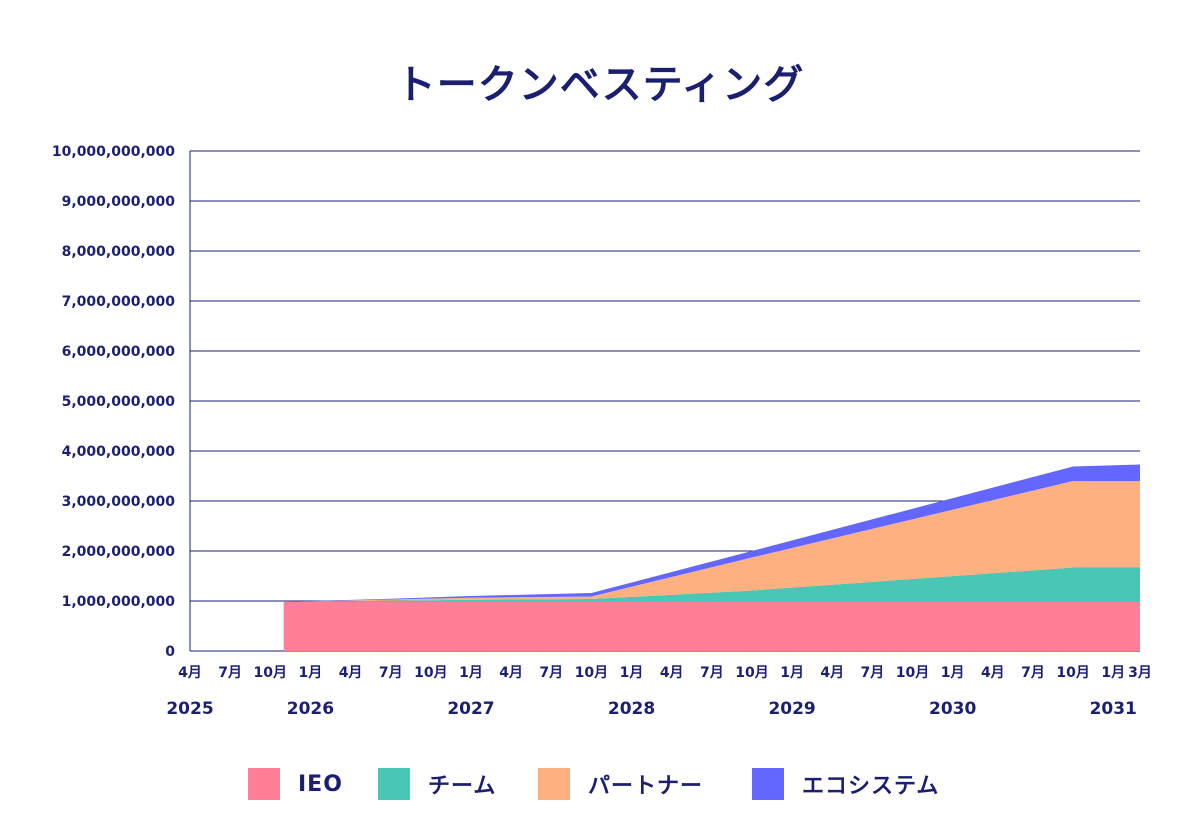  What do you see at coordinates (320, 784) in the screenshot?
I see `legend-label-0: IEO` at bounding box center [320, 784].